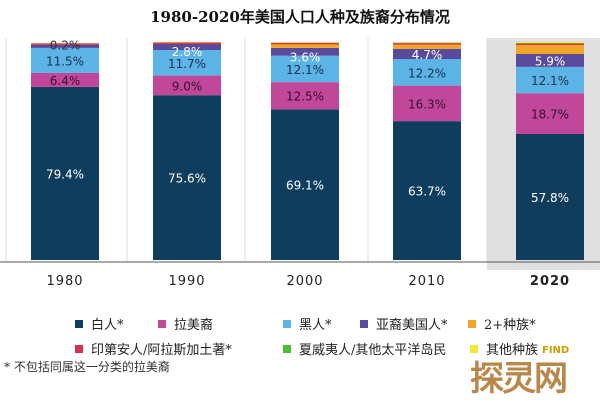  Describe the element at coordinates (187, 52) in the screenshot. I see `data-label: 2.8%` at that location.